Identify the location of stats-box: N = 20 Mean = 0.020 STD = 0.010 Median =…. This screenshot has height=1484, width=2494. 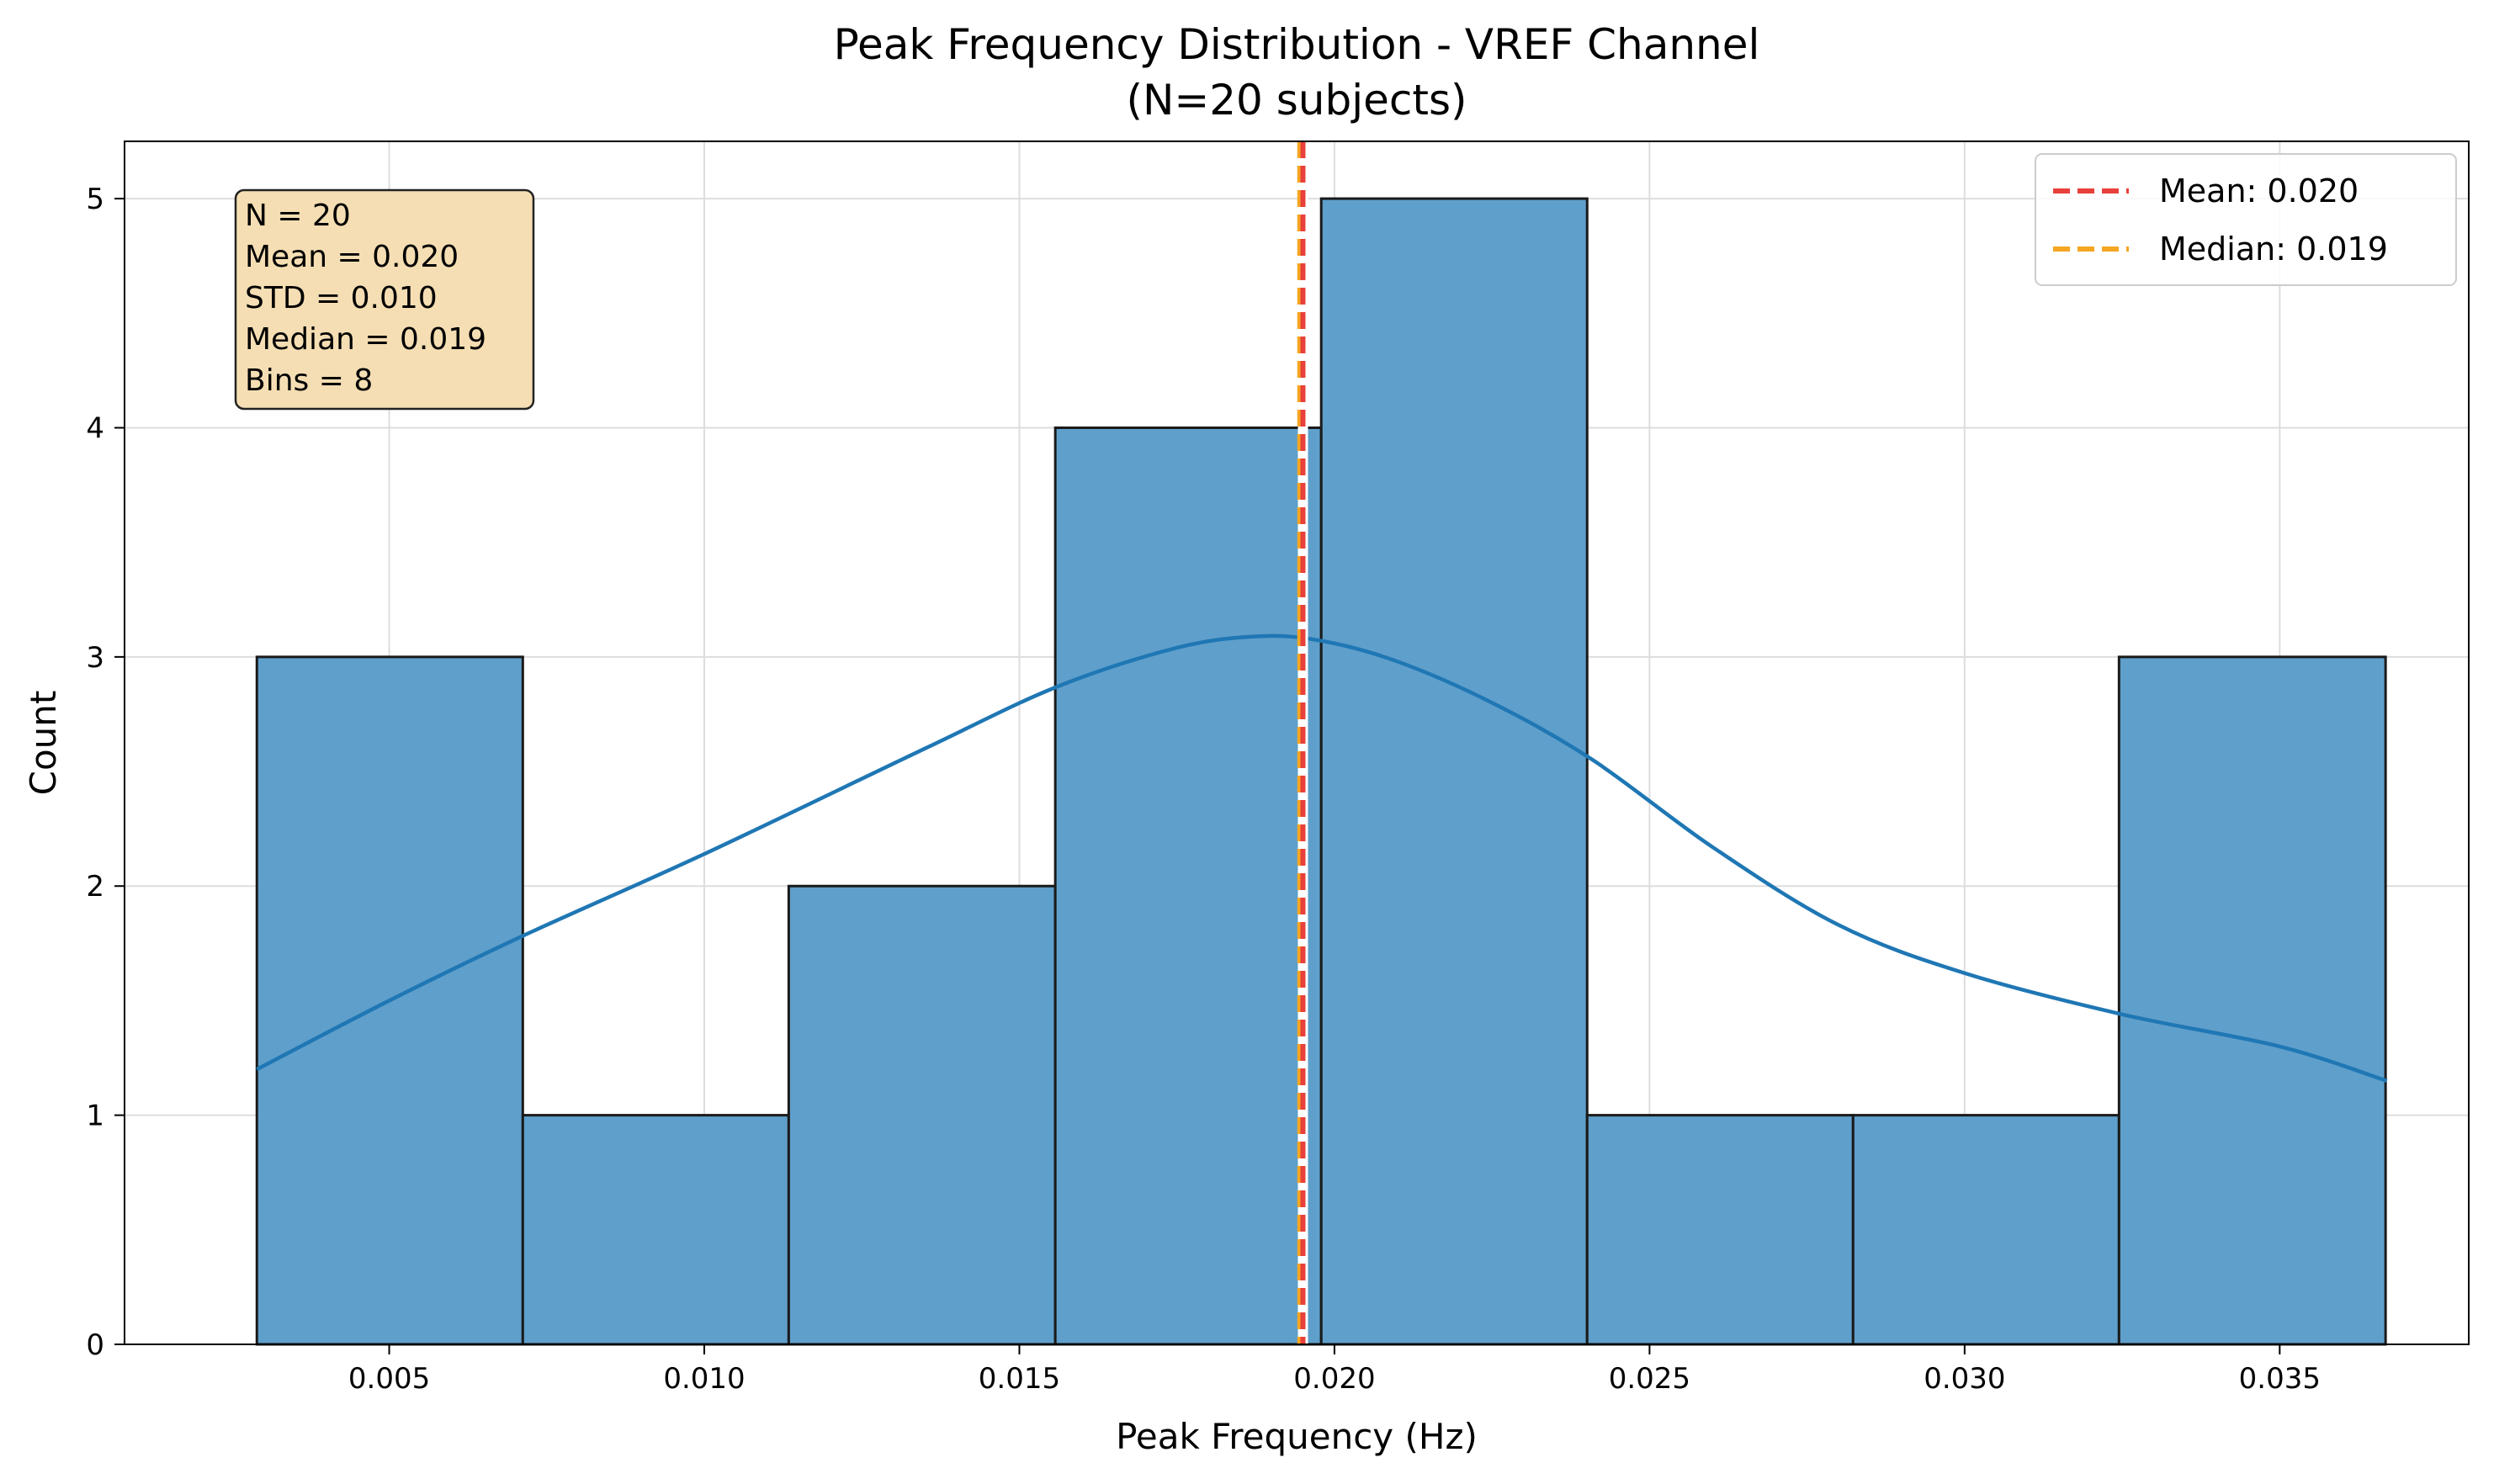
(385, 299).